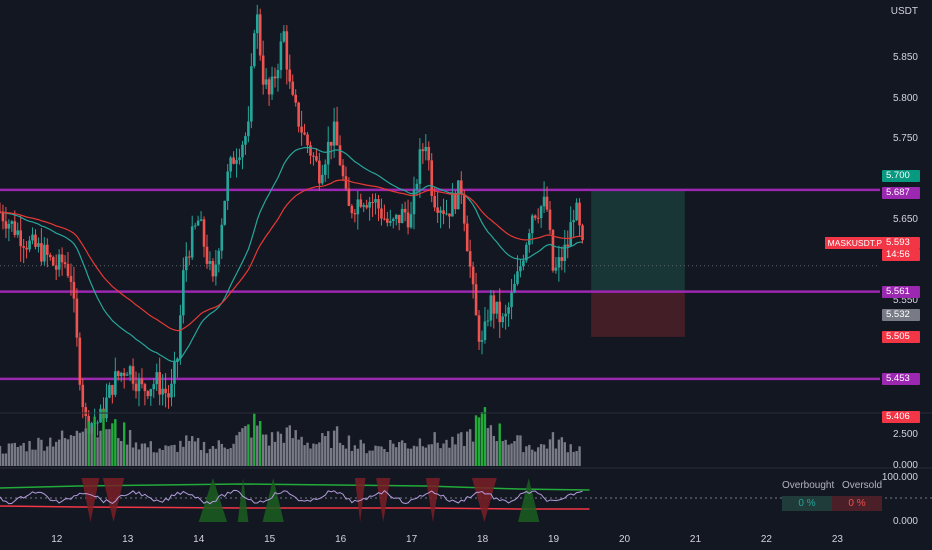 This screenshot has width=932, height=550. Describe the element at coordinates (466, 440) in the screenshot. I see `pane-dividers` at that location.